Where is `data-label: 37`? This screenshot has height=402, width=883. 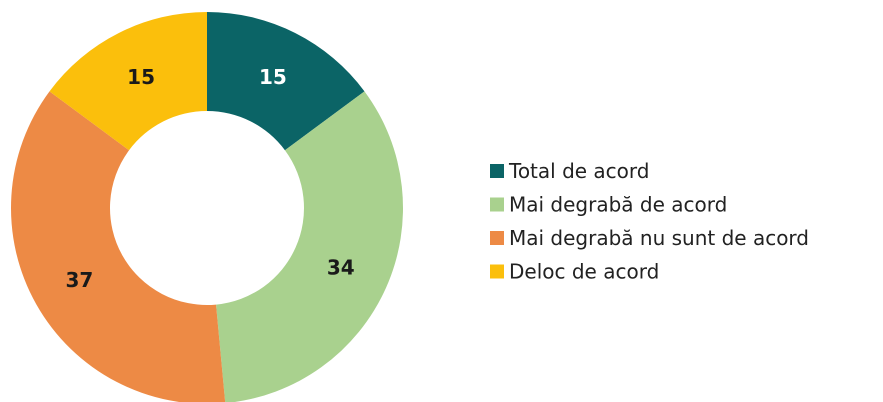 data-label: 37 is located at coordinates (79, 280).